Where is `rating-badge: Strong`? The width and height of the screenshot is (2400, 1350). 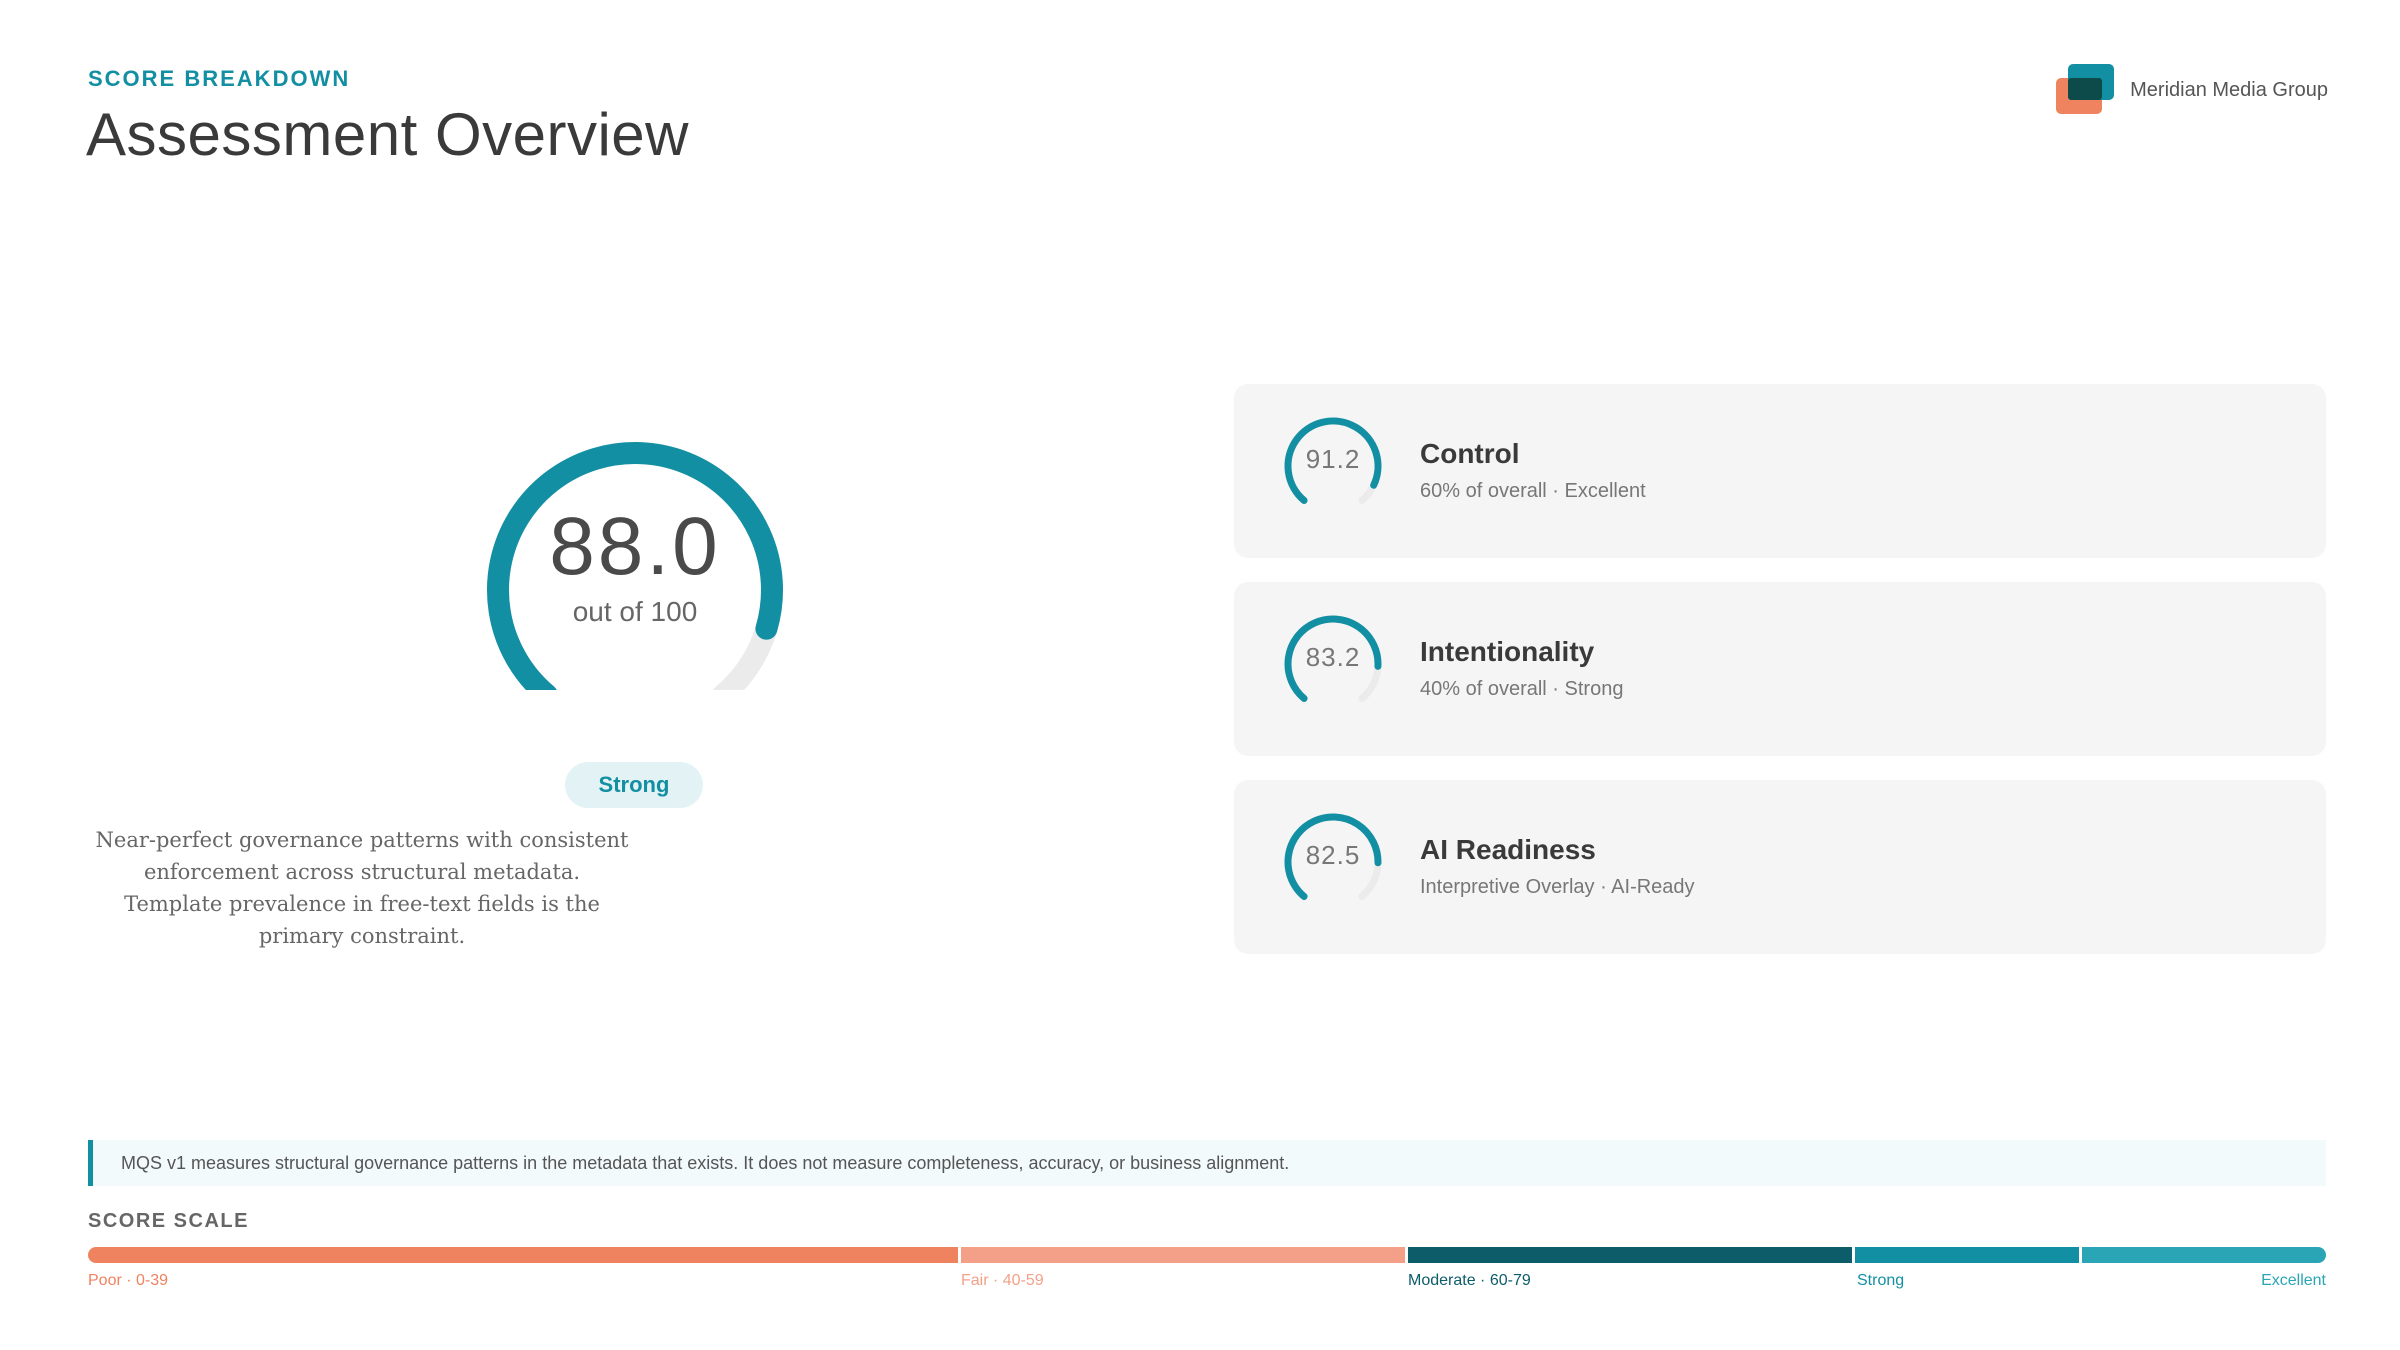 rating-badge: Strong is located at coordinates (634, 785).